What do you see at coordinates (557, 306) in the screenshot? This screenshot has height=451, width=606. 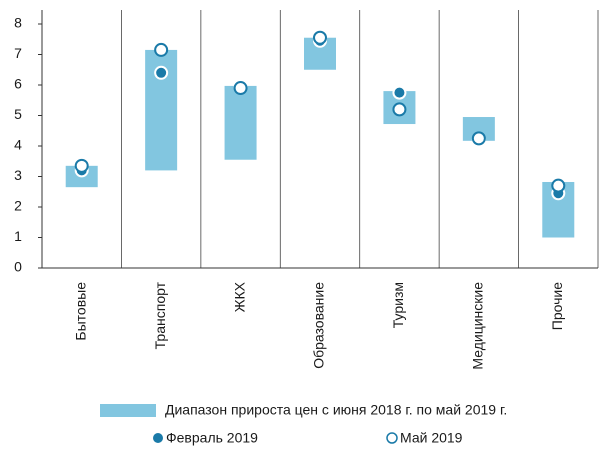 I see `x-tick-label: Прочие` at bounding box center [557, 306].